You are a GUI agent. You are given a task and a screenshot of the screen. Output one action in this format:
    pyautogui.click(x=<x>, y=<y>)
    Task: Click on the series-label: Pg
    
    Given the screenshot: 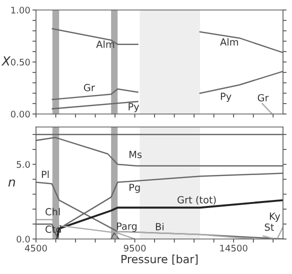 What is the action you would take?
    pyautogui.click(x=135, y=188)
    